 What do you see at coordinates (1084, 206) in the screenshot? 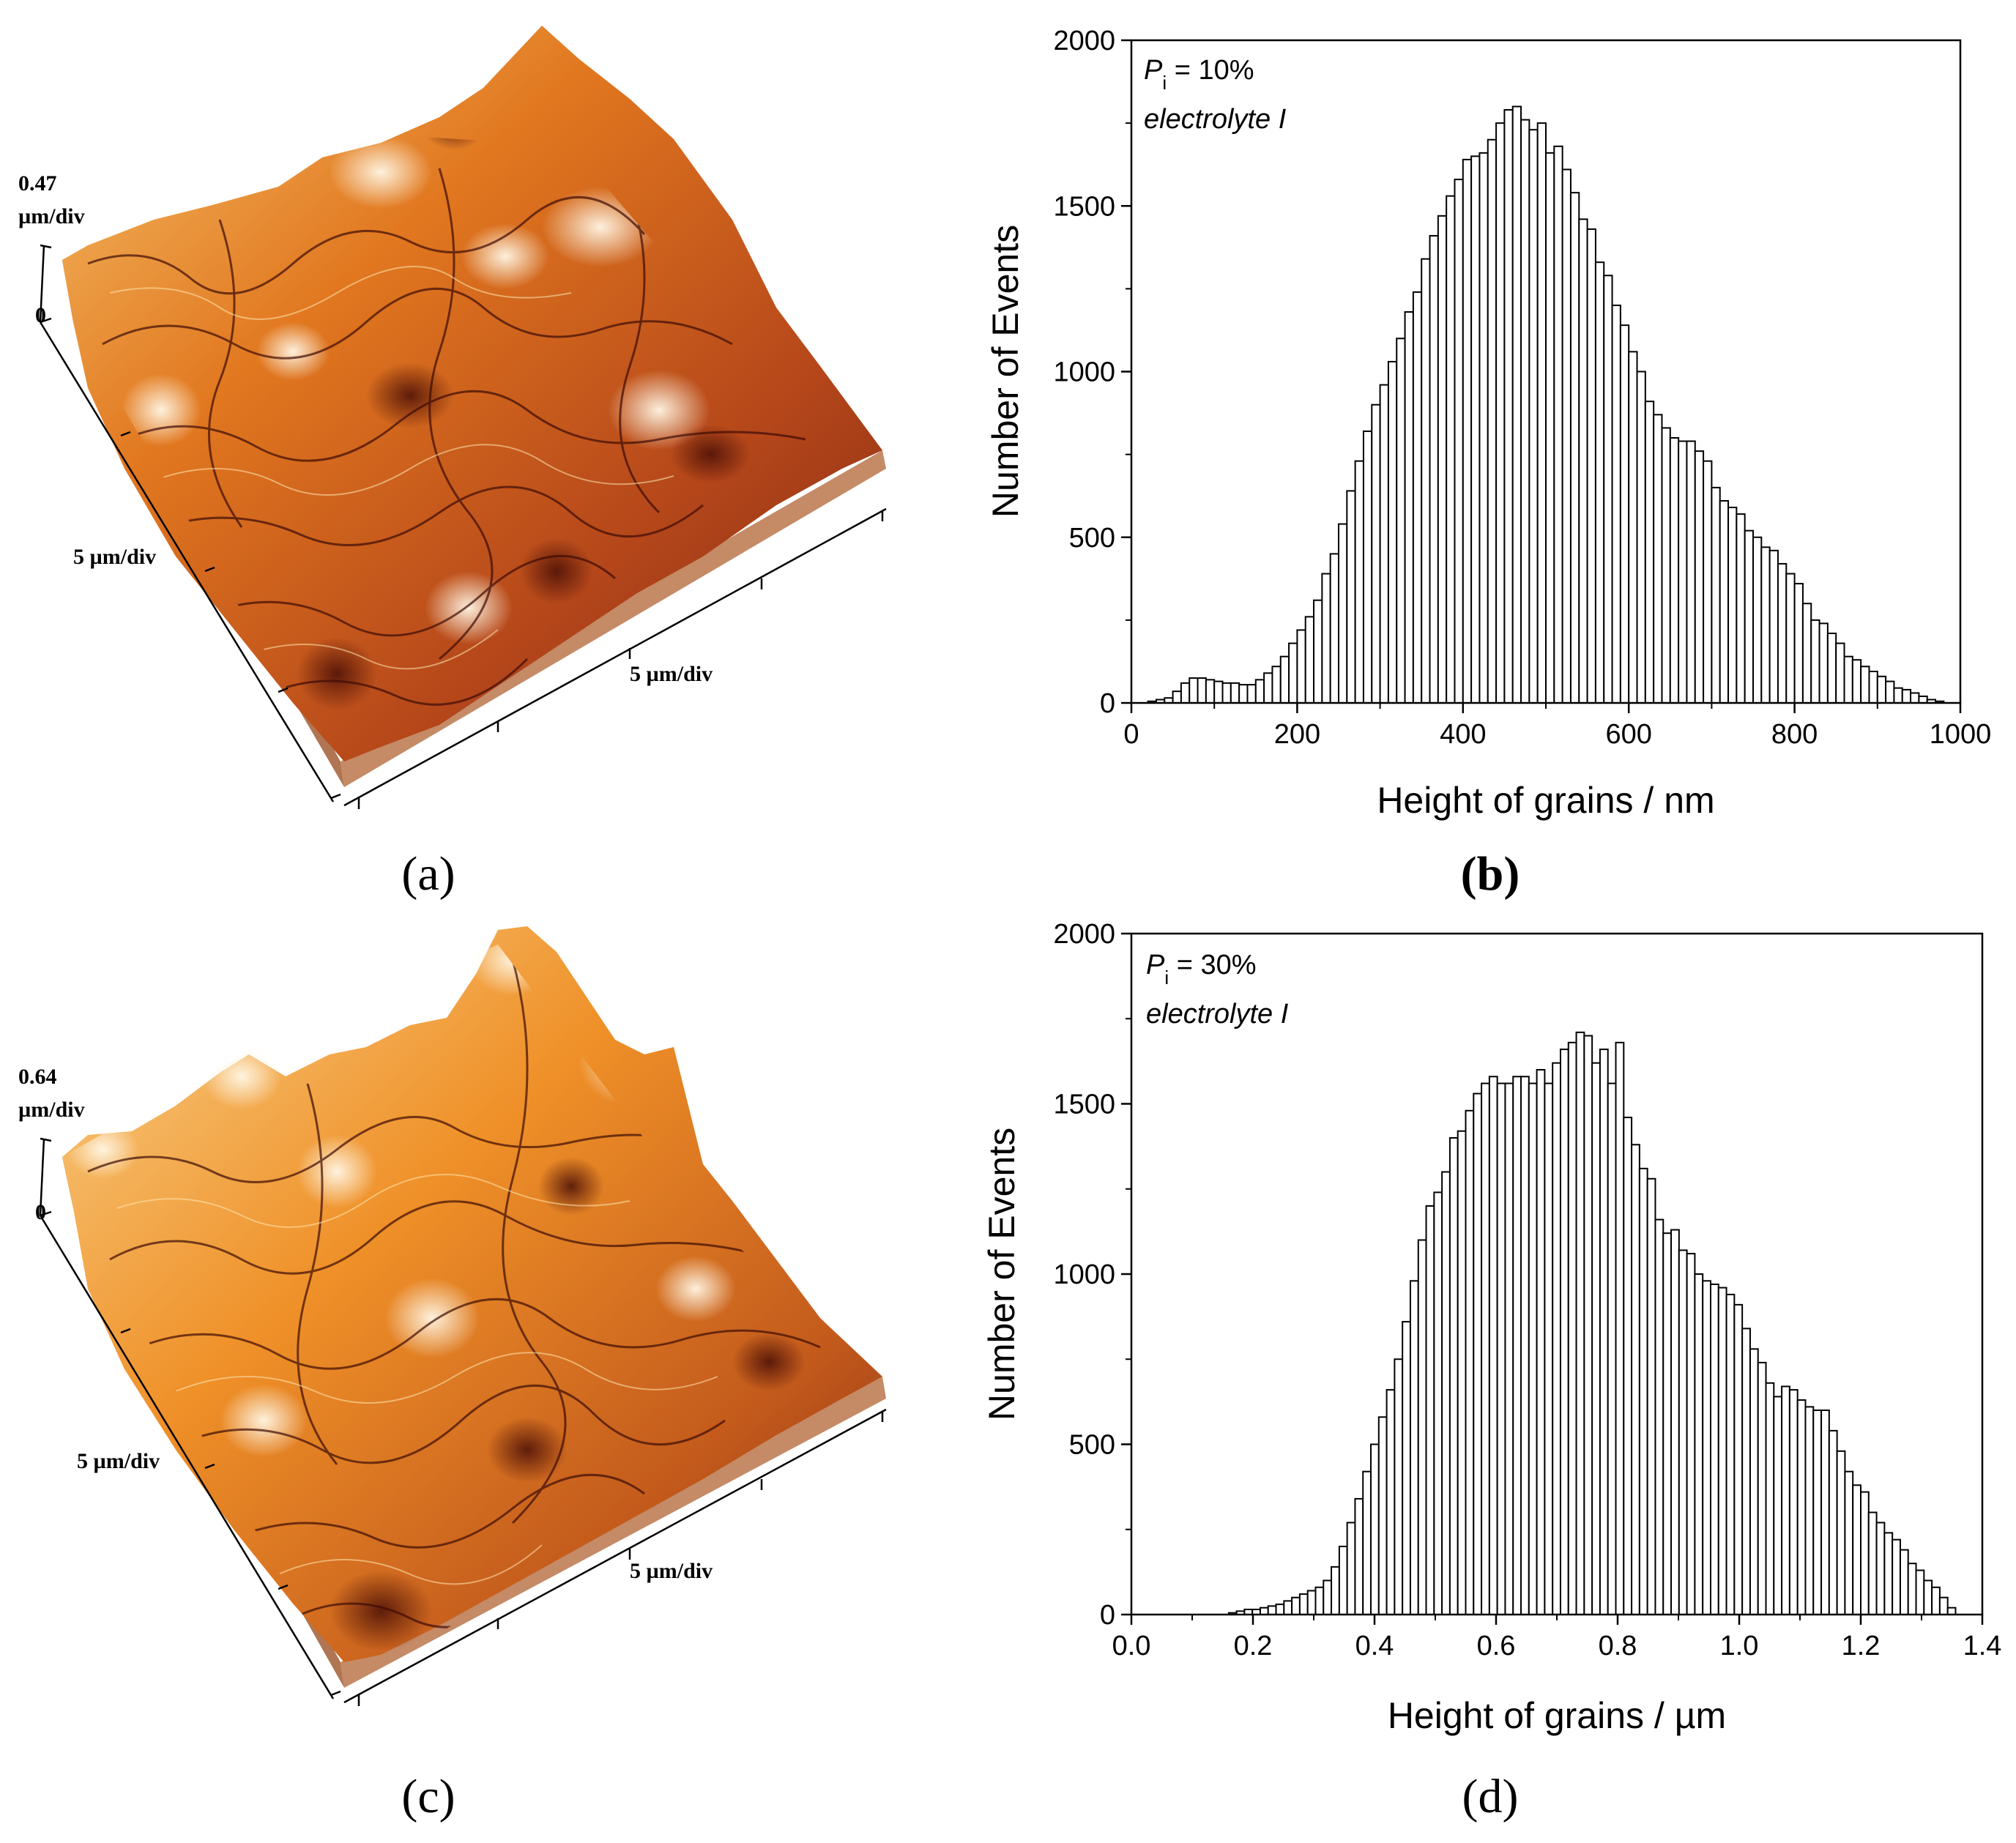
I see `histogram-b-y-tick-label: 1500` at bounding box center [1084, 206].